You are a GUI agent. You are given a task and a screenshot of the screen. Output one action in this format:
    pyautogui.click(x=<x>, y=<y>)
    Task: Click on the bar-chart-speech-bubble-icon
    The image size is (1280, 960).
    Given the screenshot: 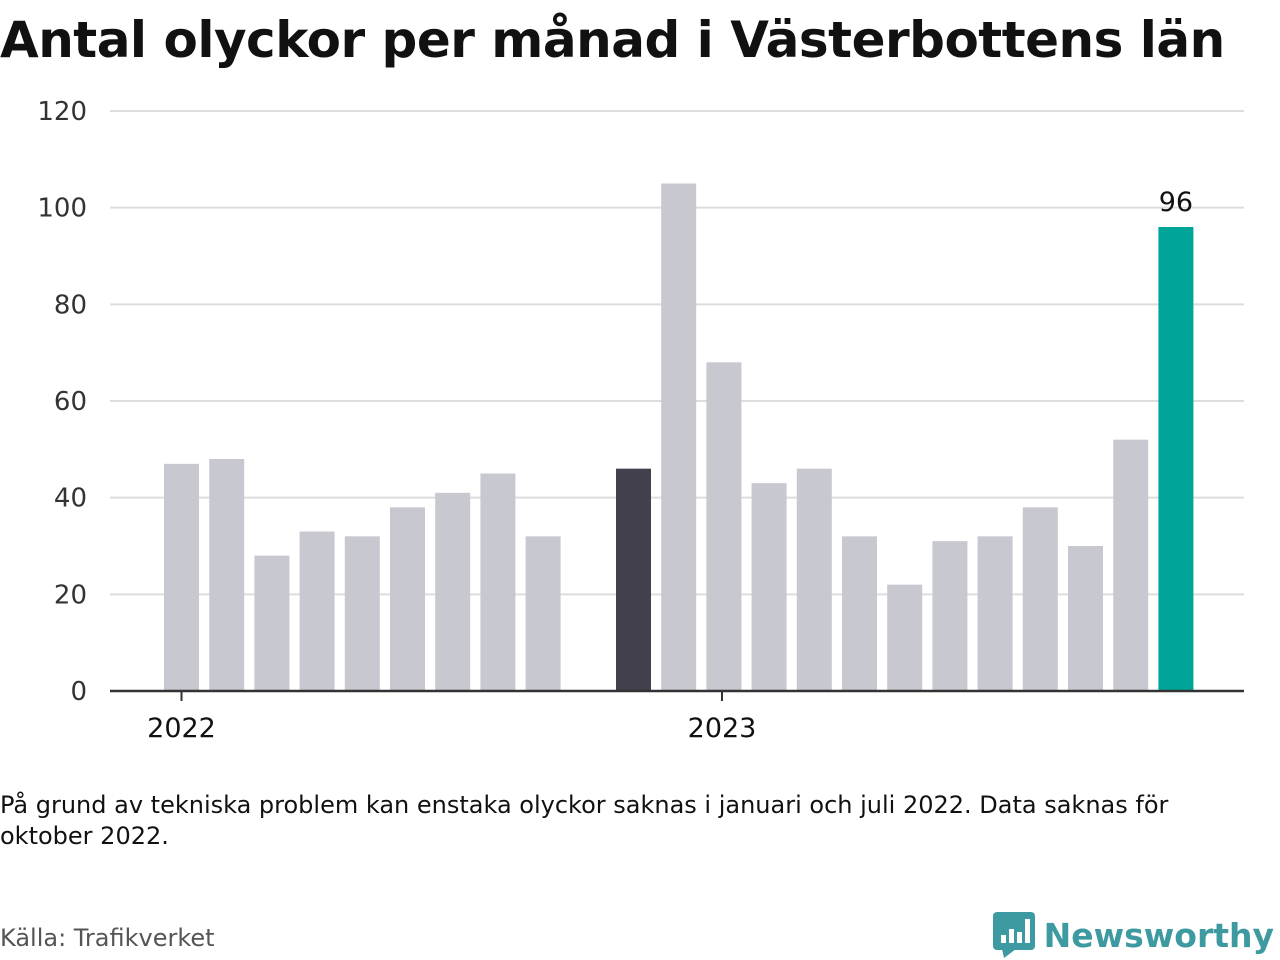 What is the action you would take?
    pyautogui.click(x=1013, y=935)
    